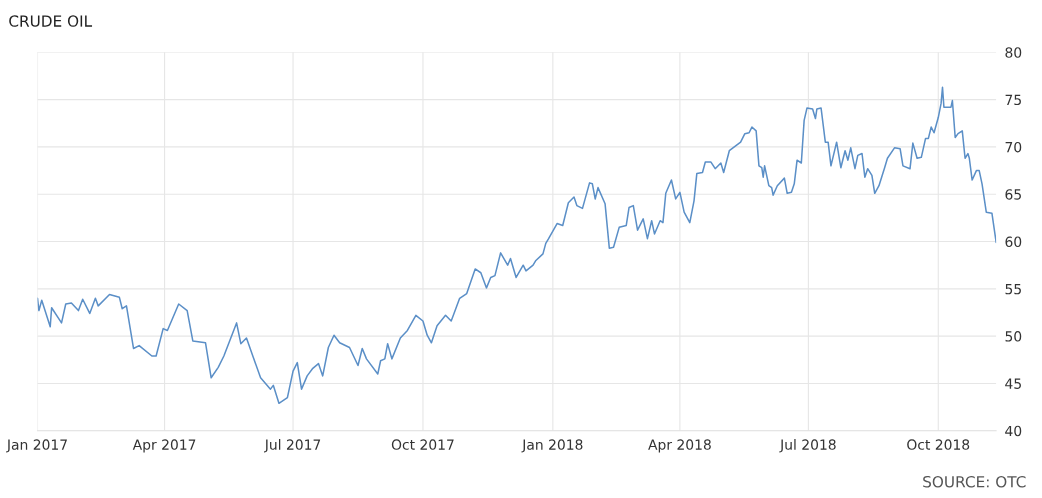  What do you see at coordinates (1013, 52) in the screenshot?
I see `y-tick-label: 80` at bounding box center [1013, 52].